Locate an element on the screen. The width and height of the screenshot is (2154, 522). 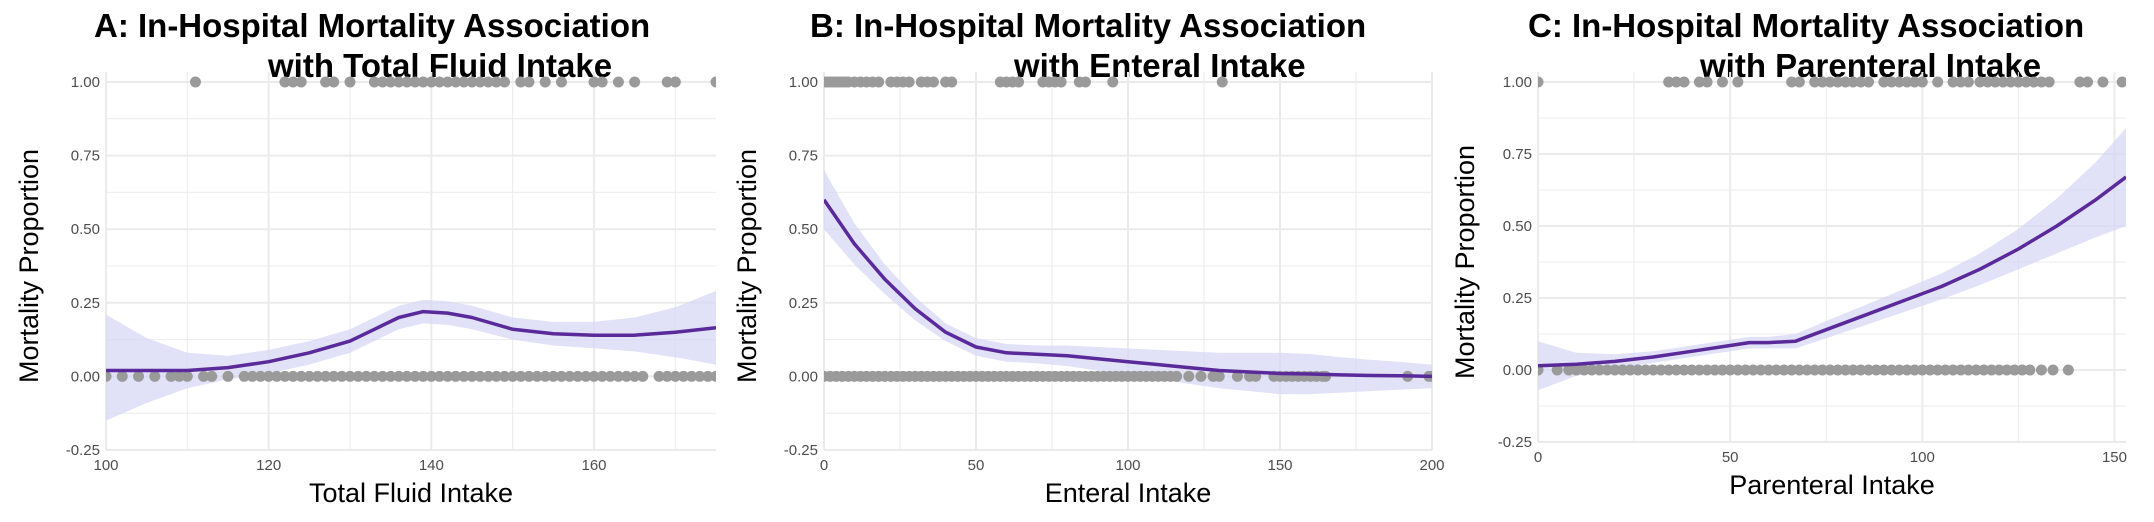
confidence-band is located at coordinates (411, 356).